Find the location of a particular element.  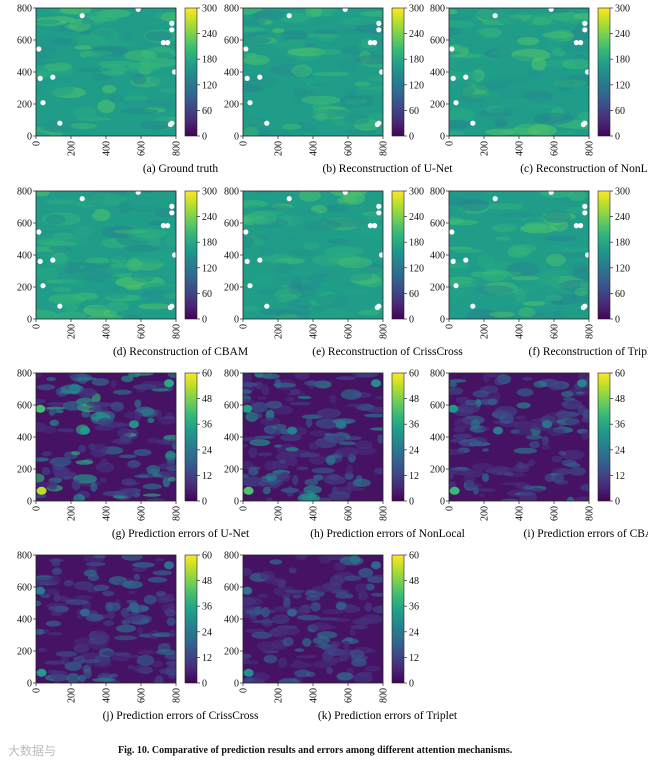

colorbar-tick-label: 0 is located at coordinates (204, 502).